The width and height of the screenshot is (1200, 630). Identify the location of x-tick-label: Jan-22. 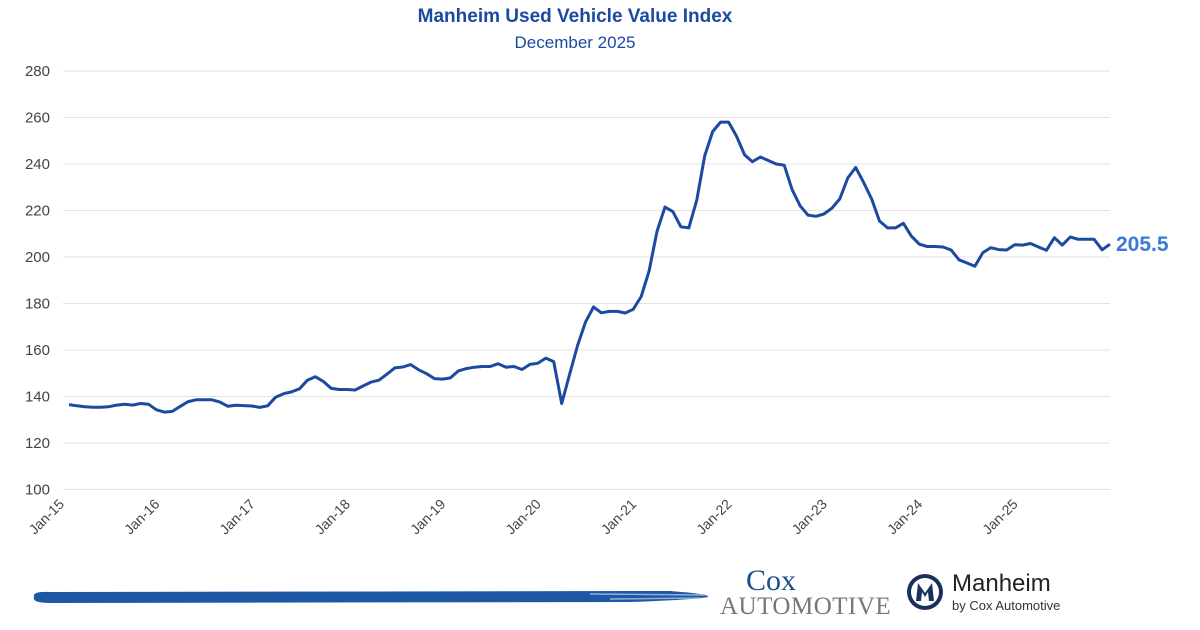
(714, 517).